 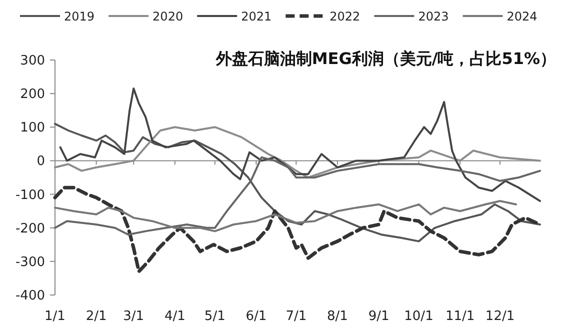 What do you see at coordinates (345, 17) in the screenshot?
I see `legend-label: 2022` at bounding box center [345, 17].